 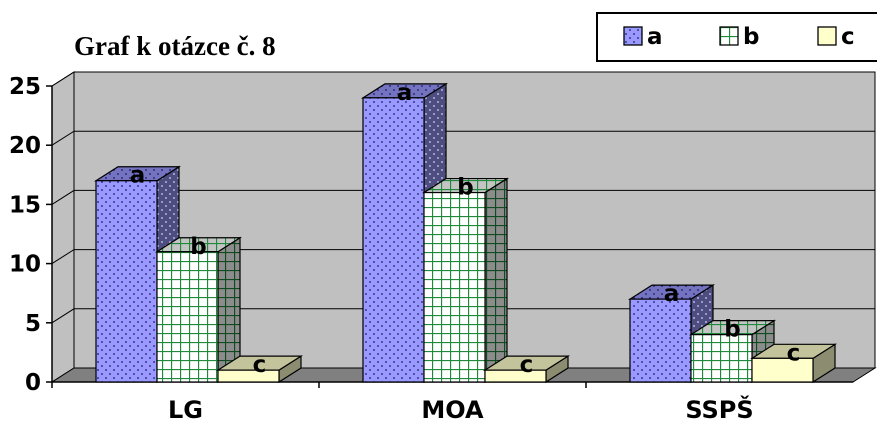 I want to click on bar-side, so click(x=496, y=280).